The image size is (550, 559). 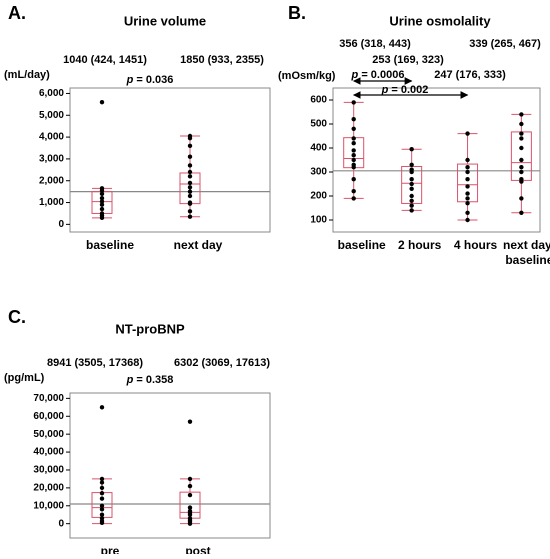 I want to click on annotation: p = 0.358, so click(x=150, y=380).